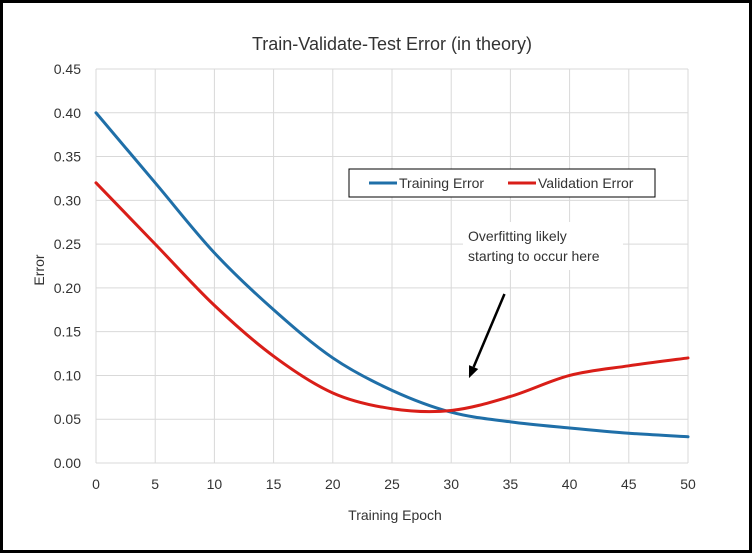 The width and height of the screenshot is (752, 555). I want to click on annotation-line-2: starting to occur here, so click(534, 256).